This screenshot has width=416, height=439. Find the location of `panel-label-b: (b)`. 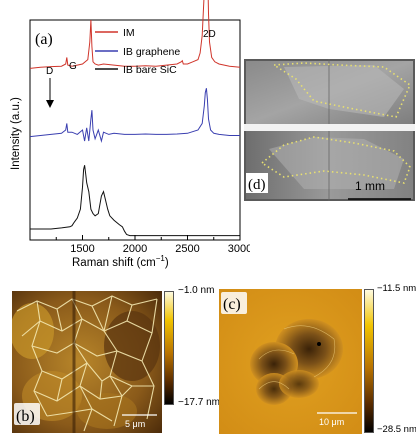

panel-label-b: (b) is located at coordinates (25, 416).